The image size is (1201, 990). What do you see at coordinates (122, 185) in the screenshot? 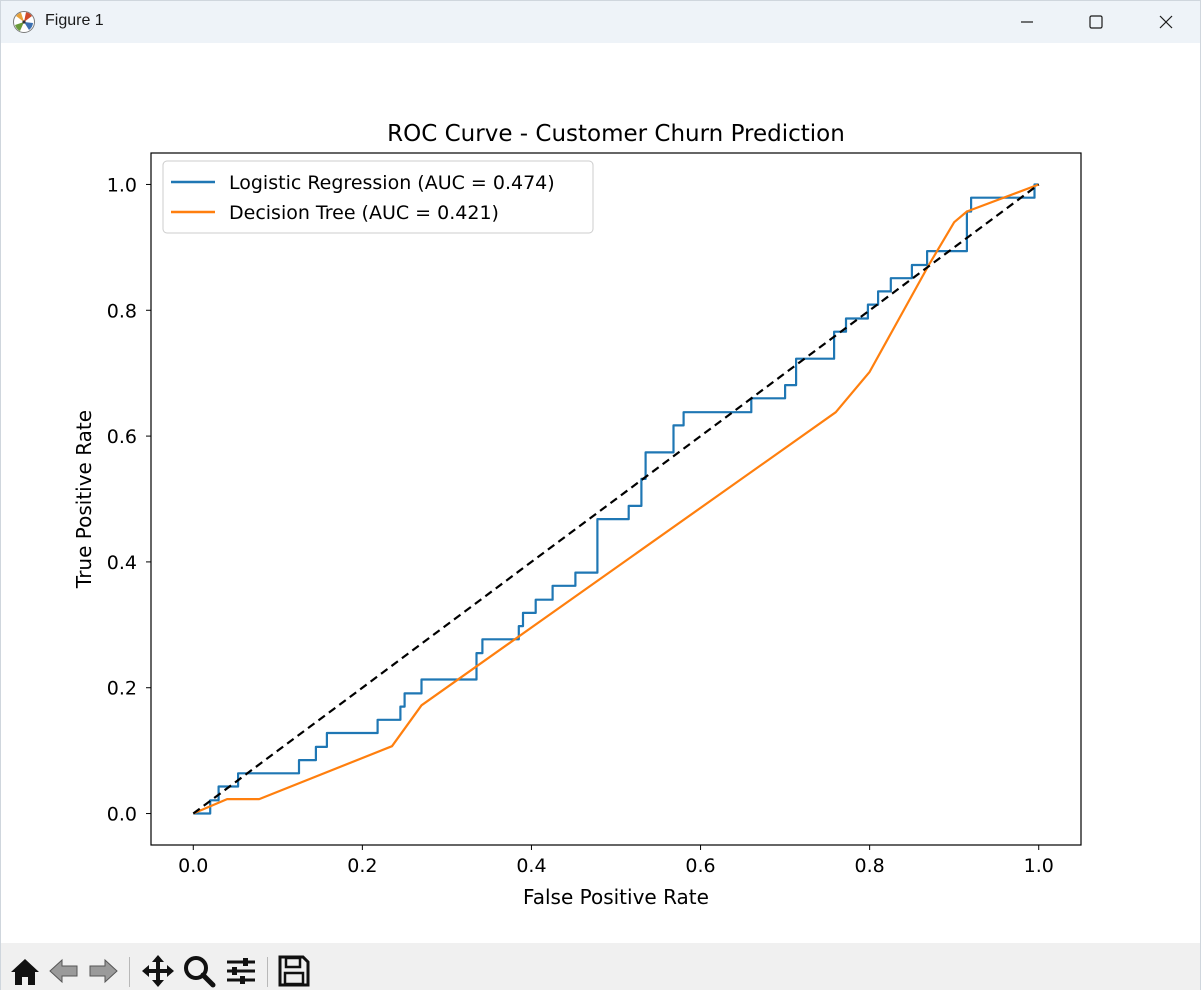
I see `y-tick-label: 1.0` at bounding box center [122, 185].